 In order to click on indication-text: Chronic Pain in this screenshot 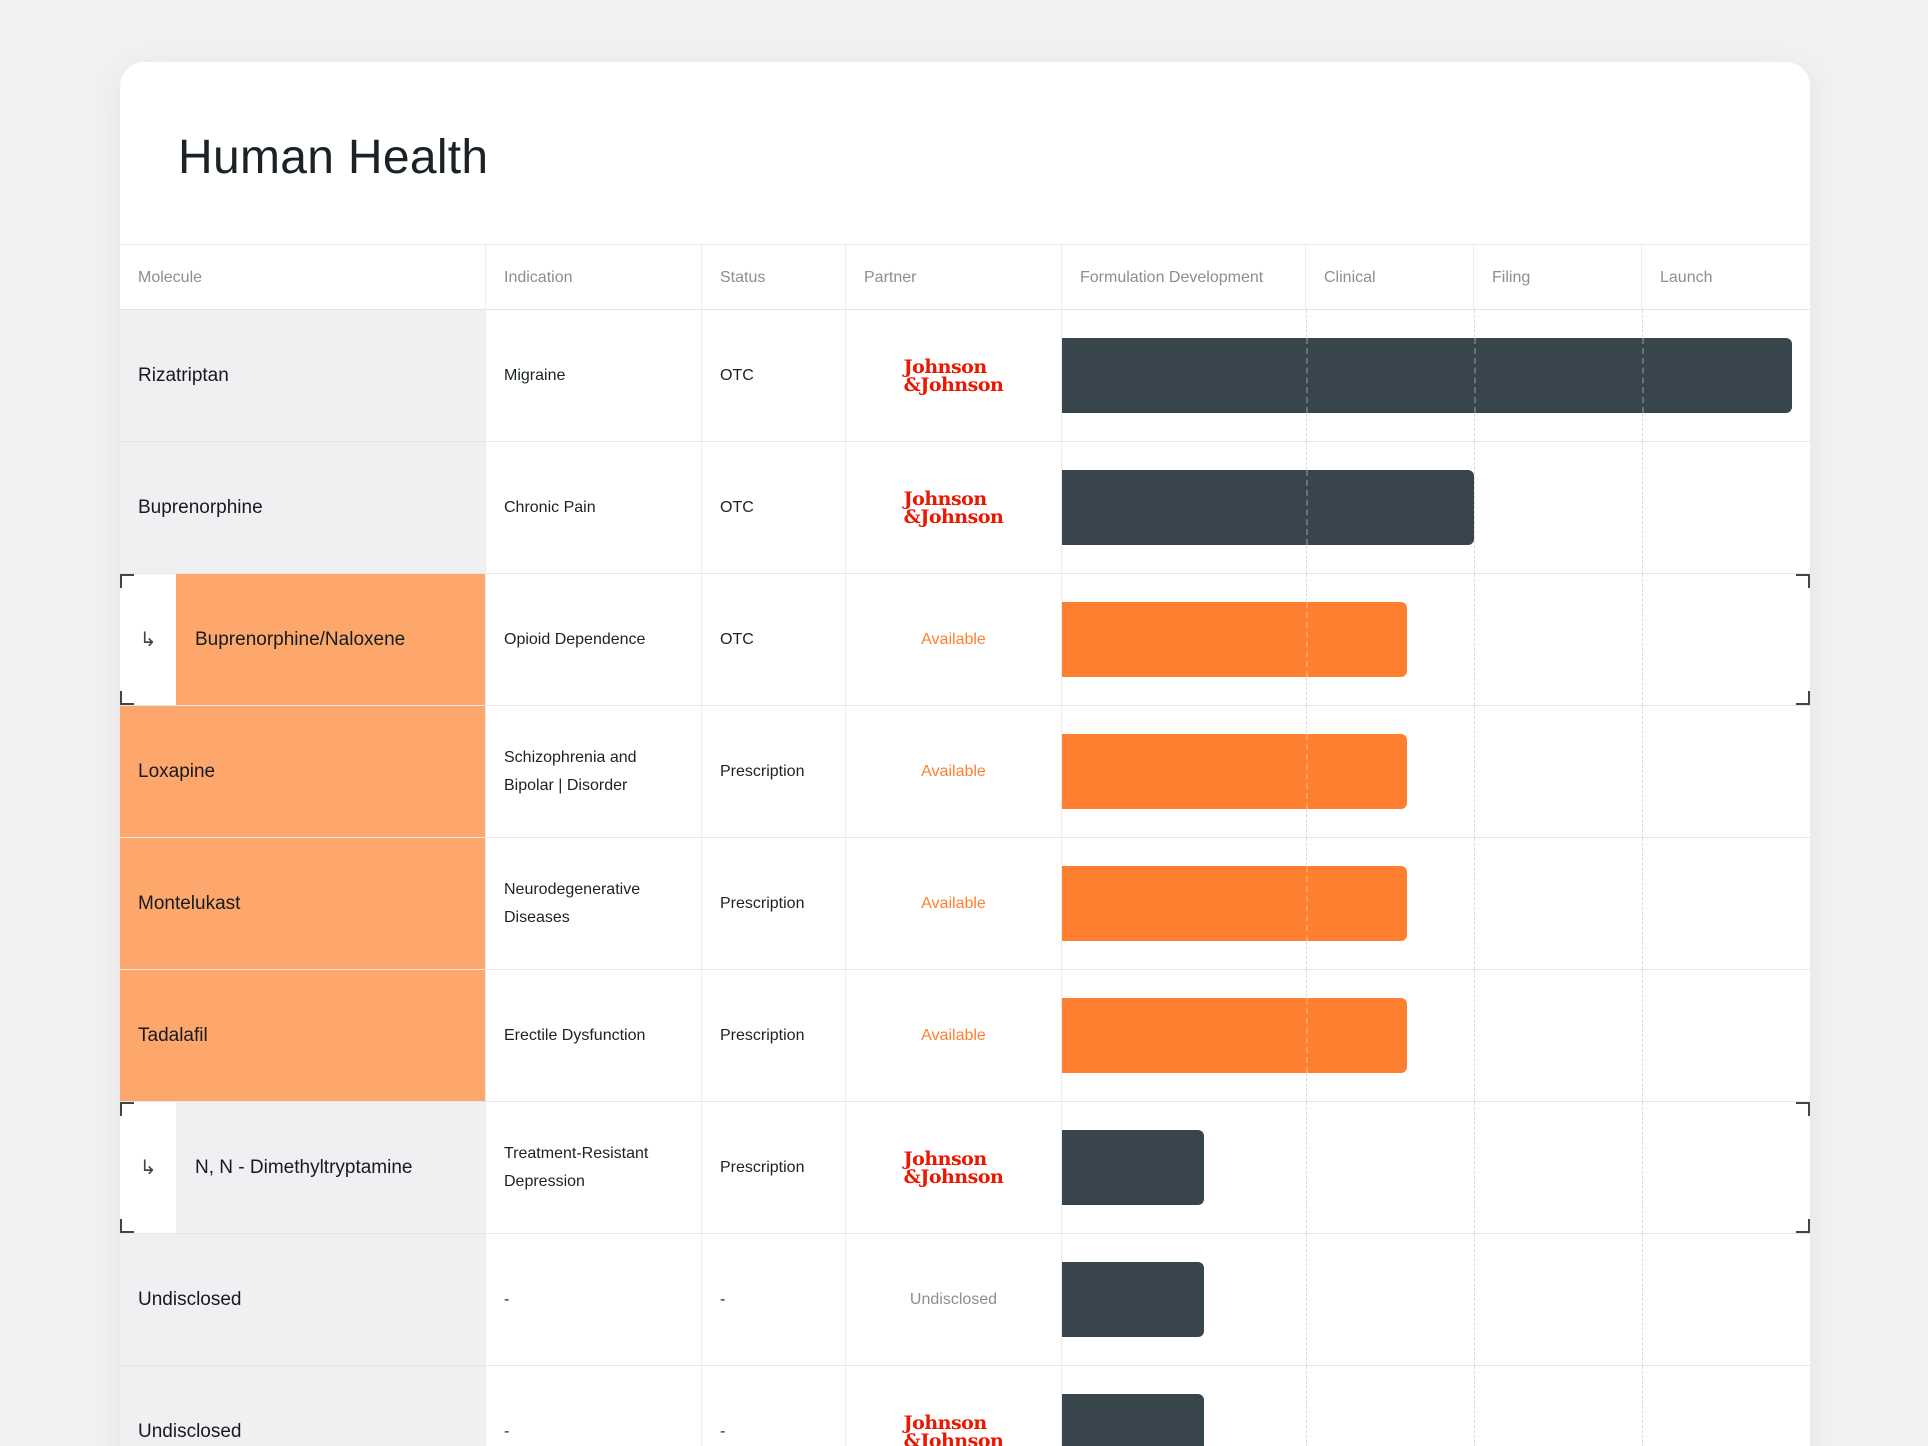, I will do `click(550, 507)`.